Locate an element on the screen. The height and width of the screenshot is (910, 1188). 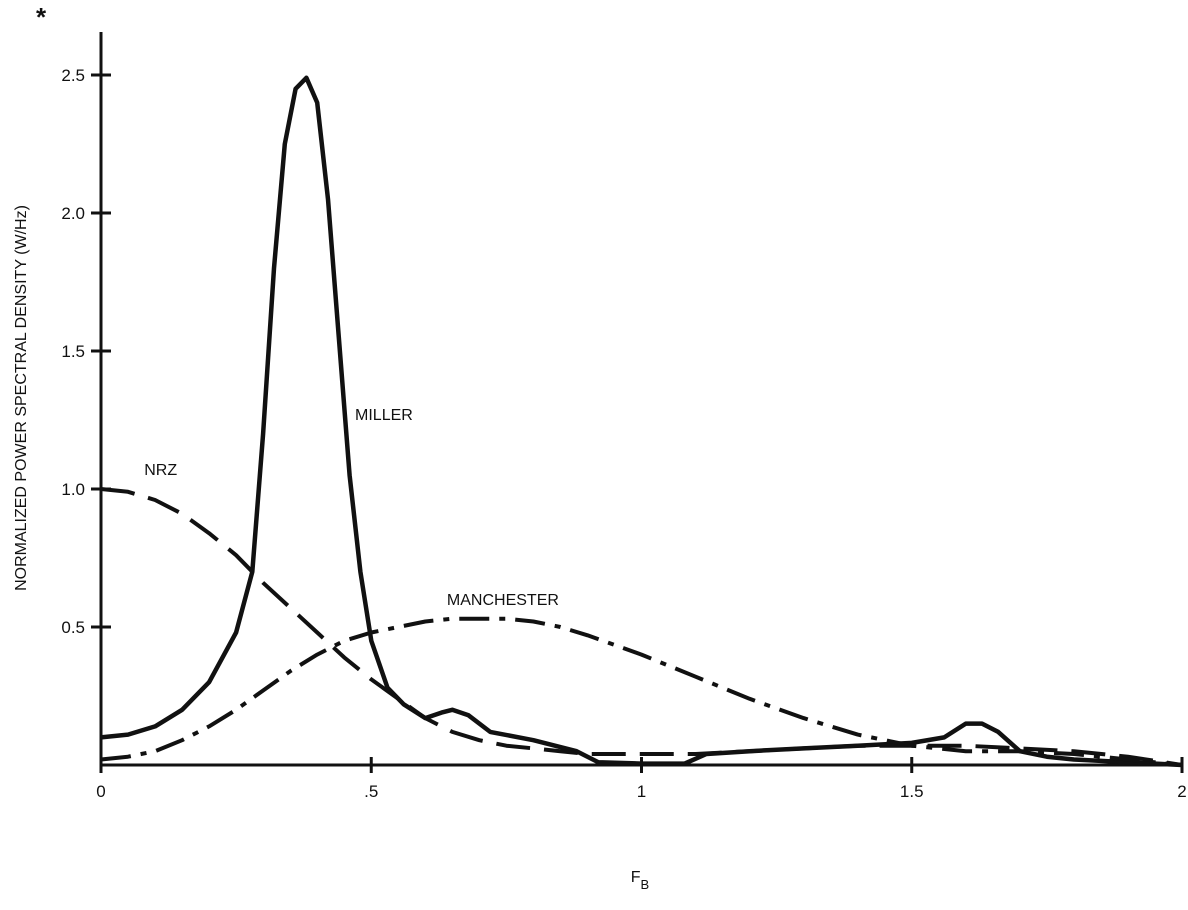
series-labels: MILLER NRZ MANCHESTER is located at coordinates (351, 508).